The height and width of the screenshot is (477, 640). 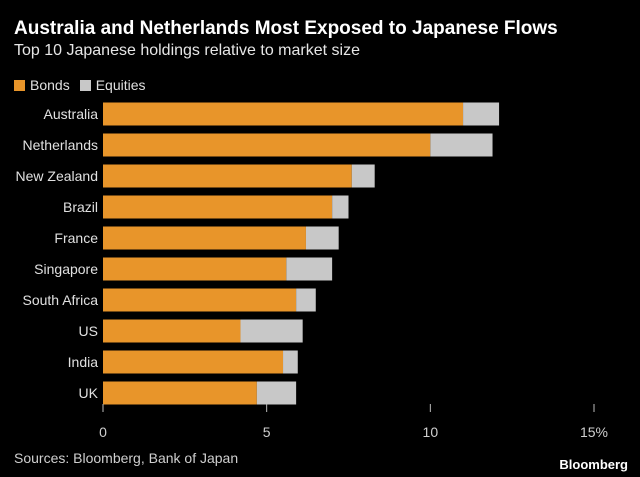 I want to click on source-note: Sources: Bloomberg, Bank of Japan, so click(x=126, y=458).